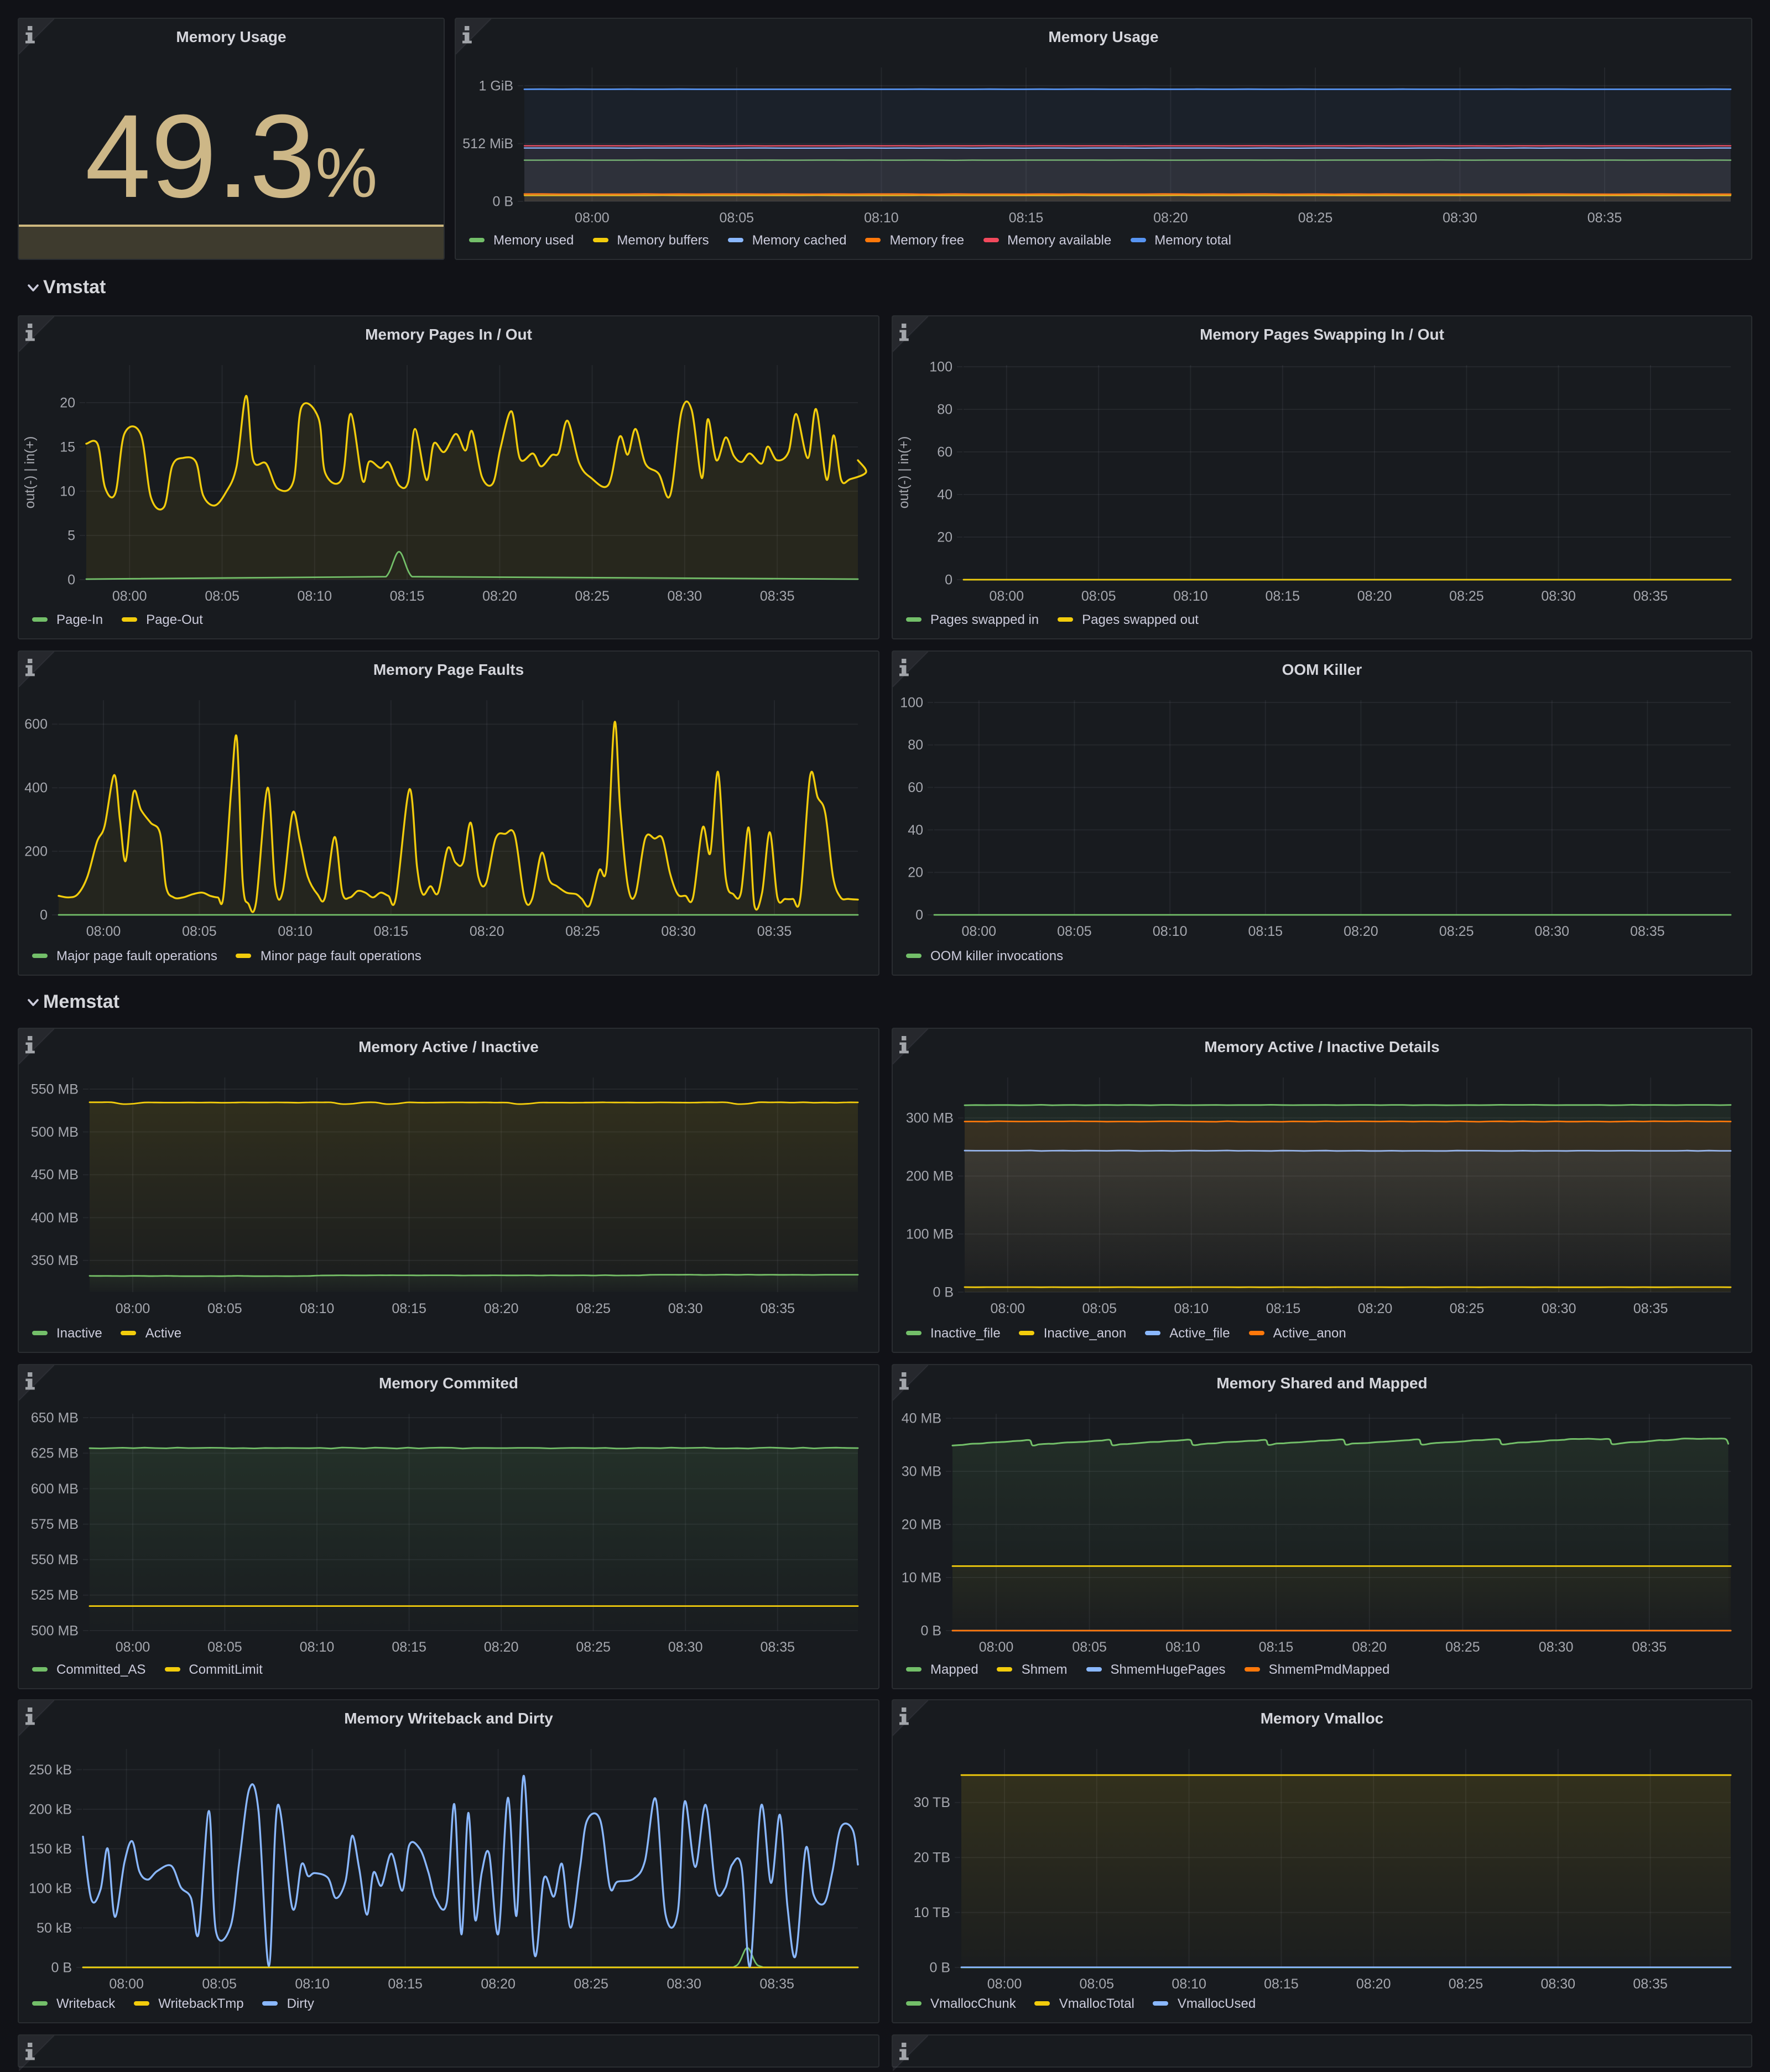  Describe the element at coordinates (921, 1525) in the screenshot. I see `svg-text: 20 MB` at that location.